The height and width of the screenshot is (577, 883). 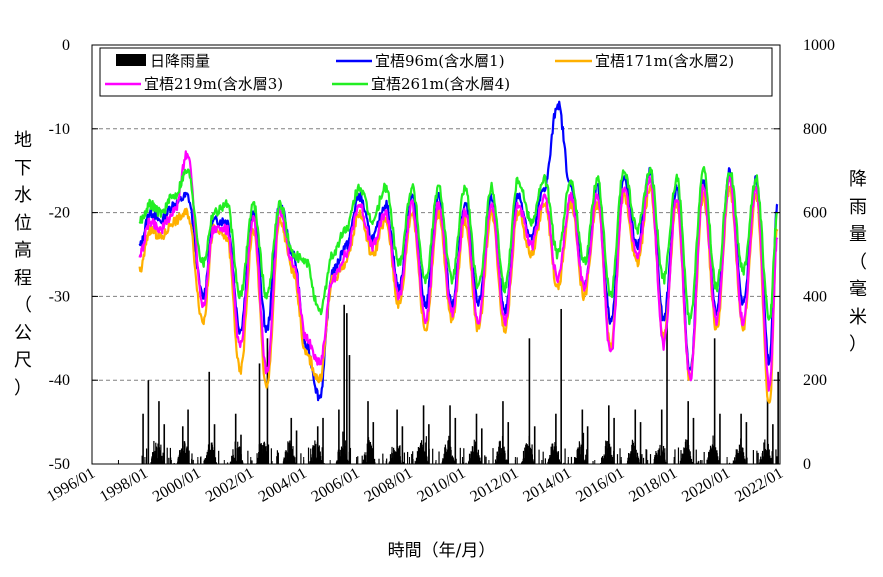 I want to click on x-axis-title: 時間（年/月）, so click(x=441, y=551).